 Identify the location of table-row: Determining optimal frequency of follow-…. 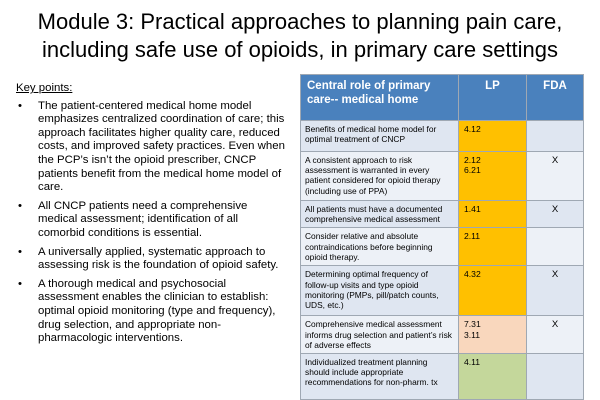
(442, 291).